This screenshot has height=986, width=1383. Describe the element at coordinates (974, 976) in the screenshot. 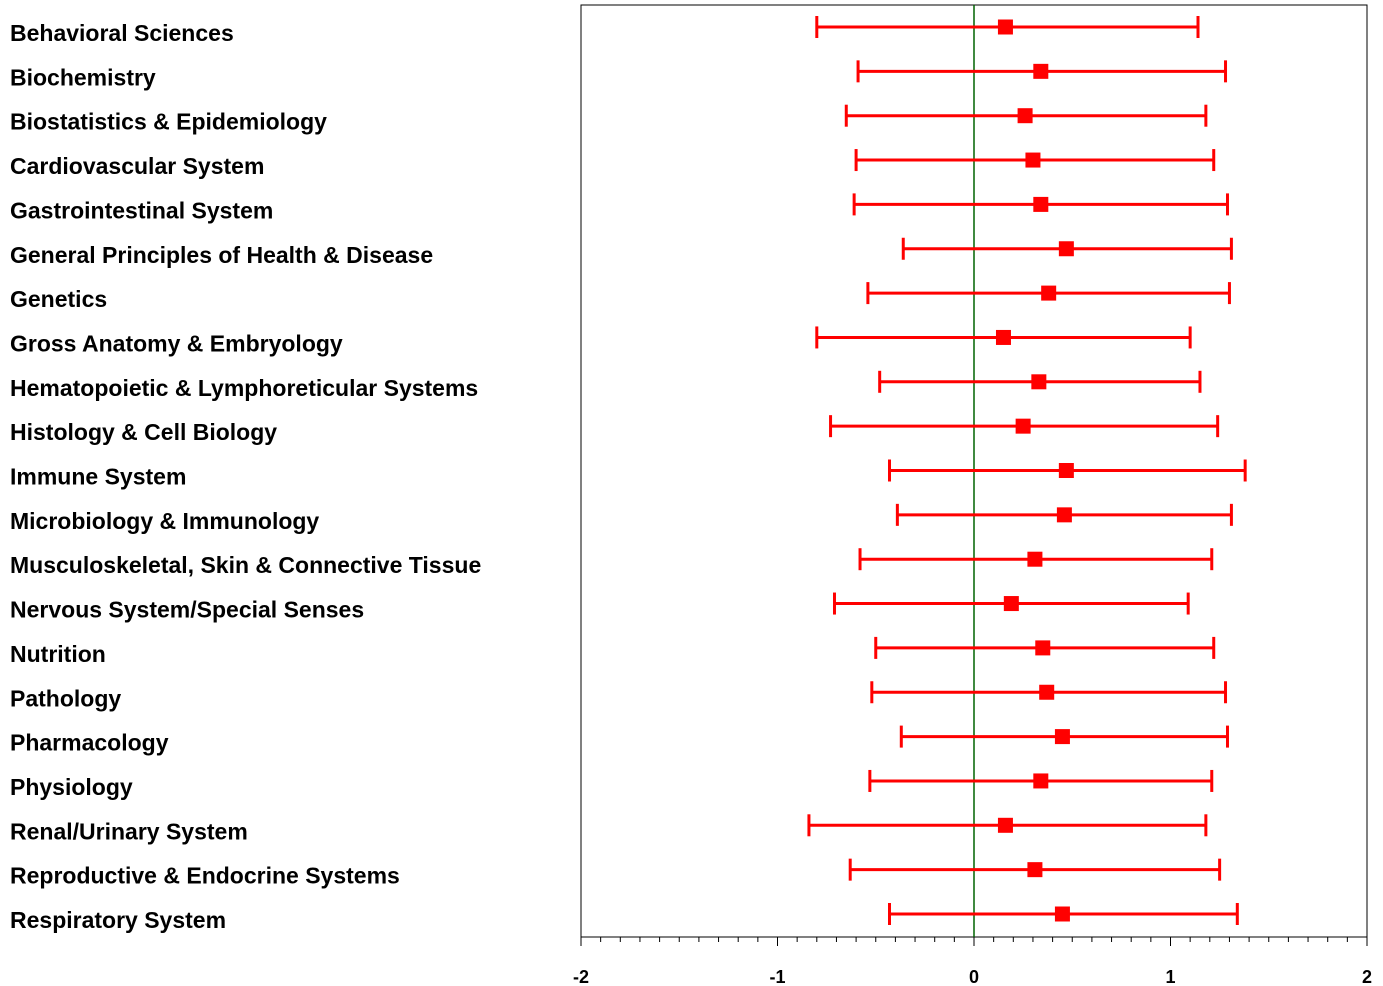

I see `x-tick-label: 0` at that location.